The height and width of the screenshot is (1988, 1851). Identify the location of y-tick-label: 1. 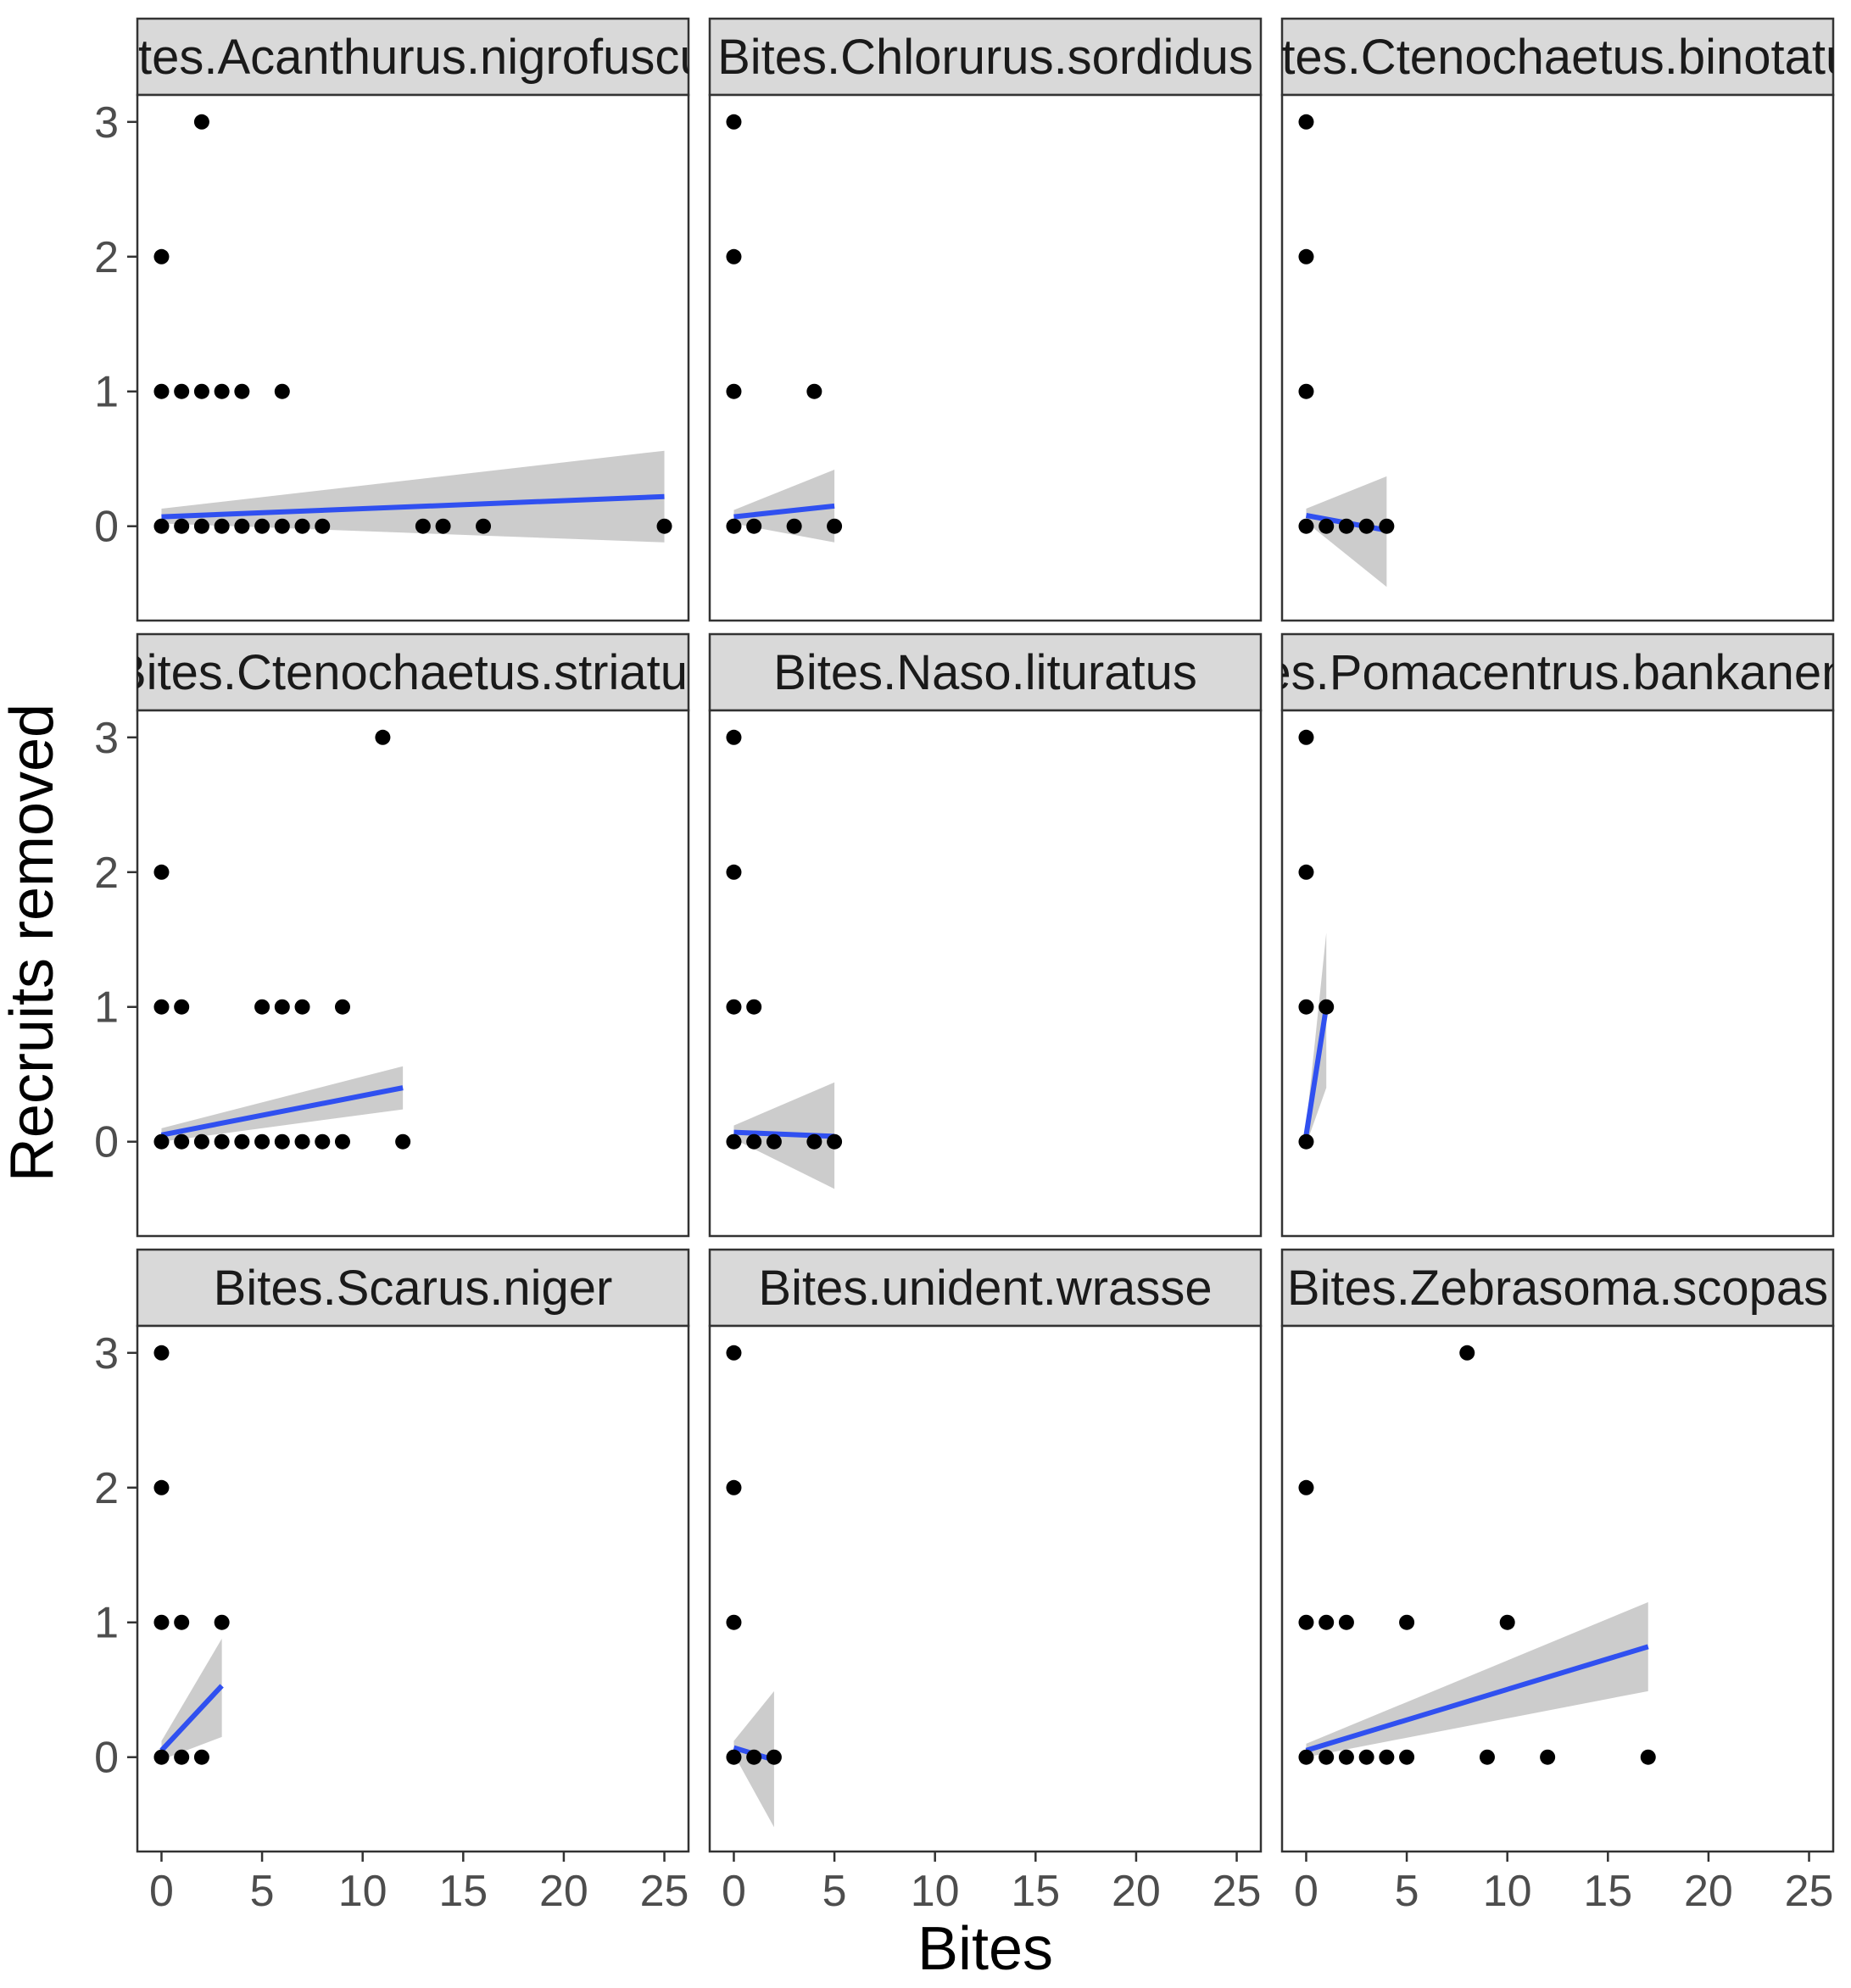
(106, 393).